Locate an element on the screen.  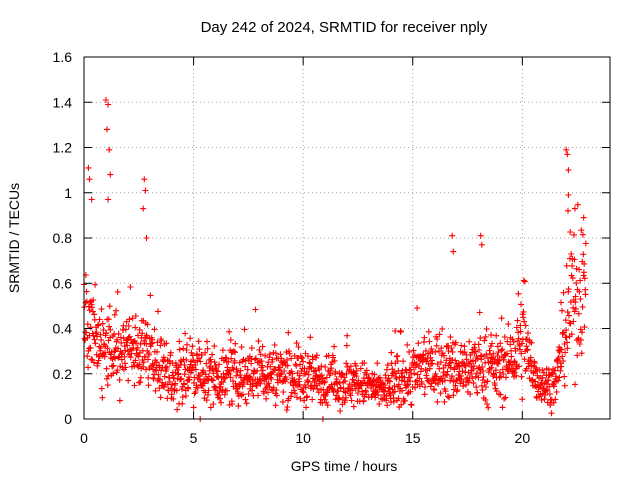
y-tick-label: 0.6 is located at coordinates (63, 283).